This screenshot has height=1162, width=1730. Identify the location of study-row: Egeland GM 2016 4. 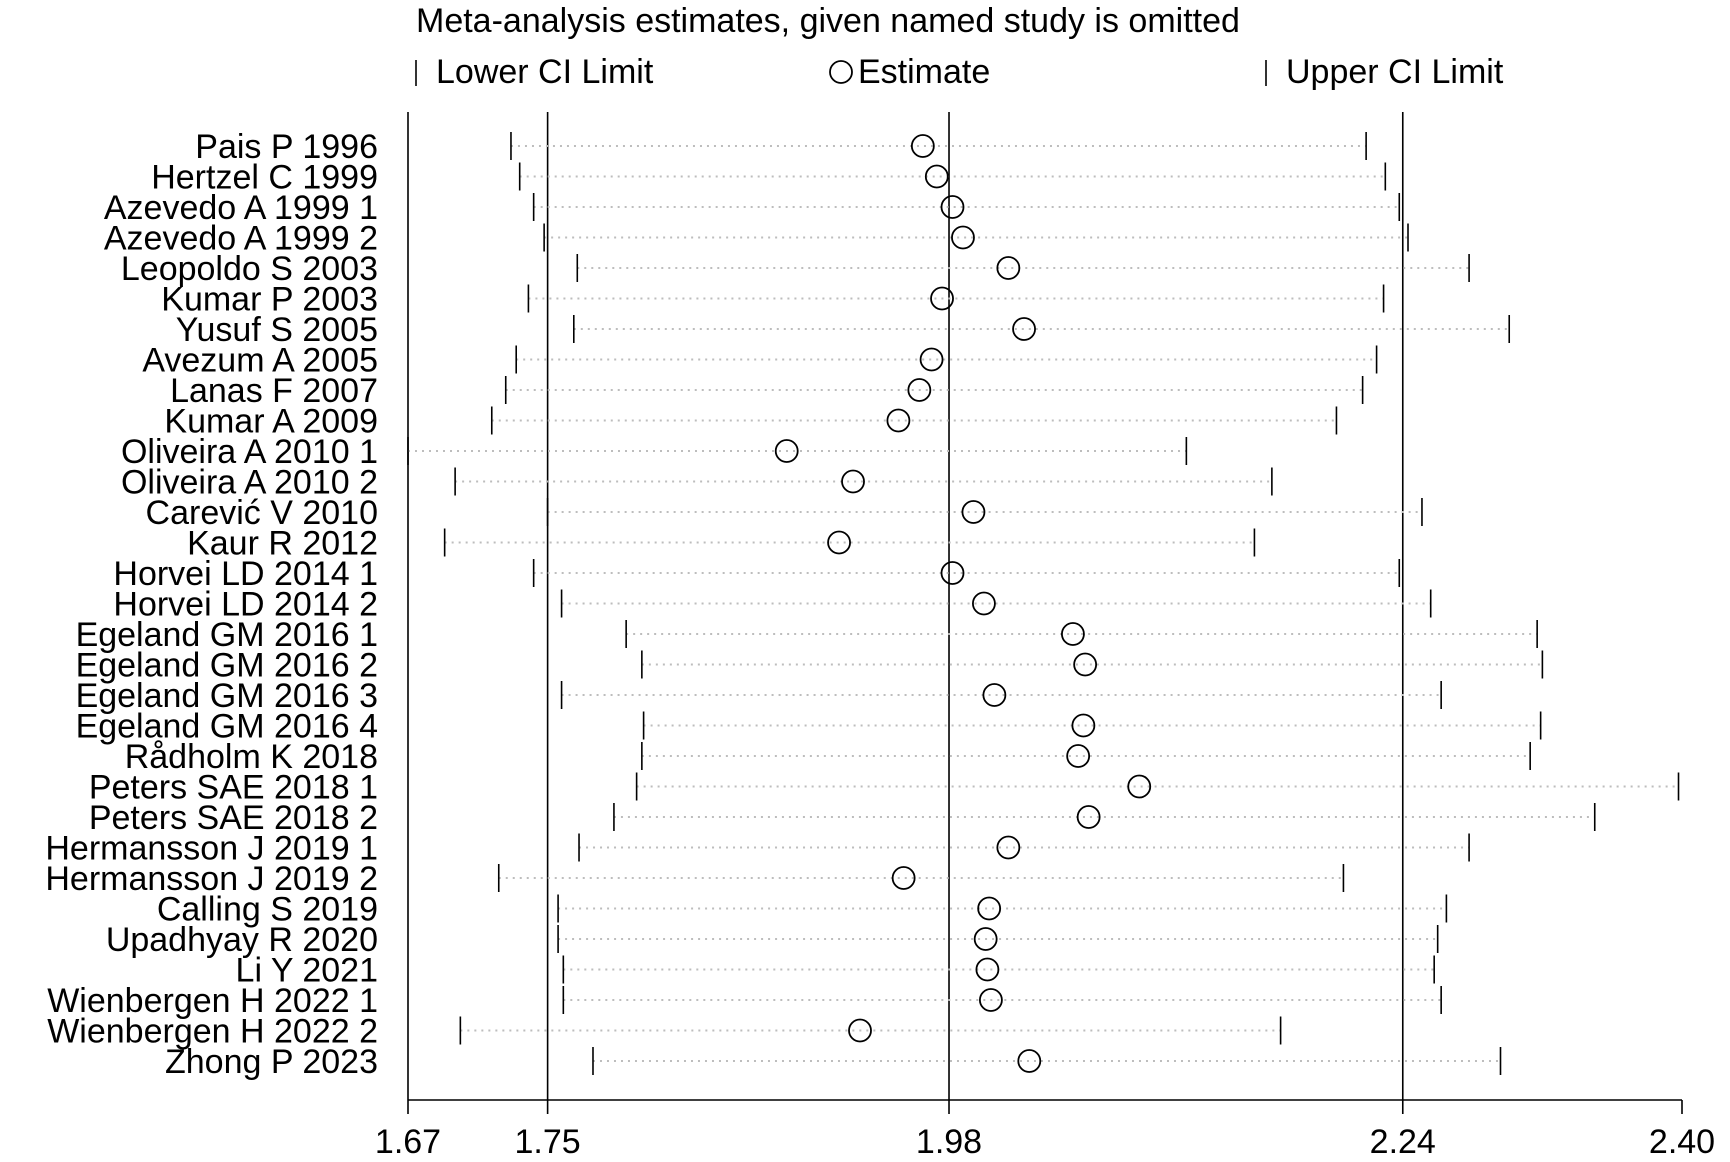
(809, 727).